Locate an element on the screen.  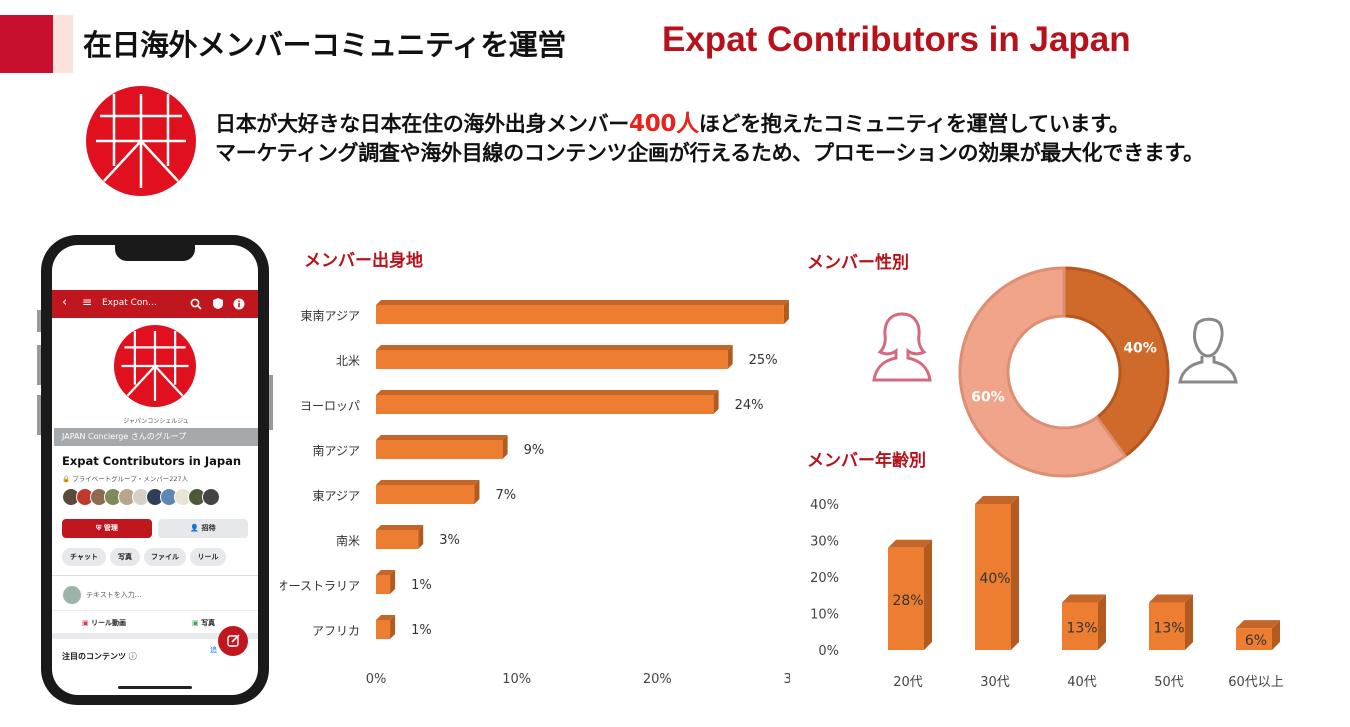
edit-icon is located at coordinates (233, 640).